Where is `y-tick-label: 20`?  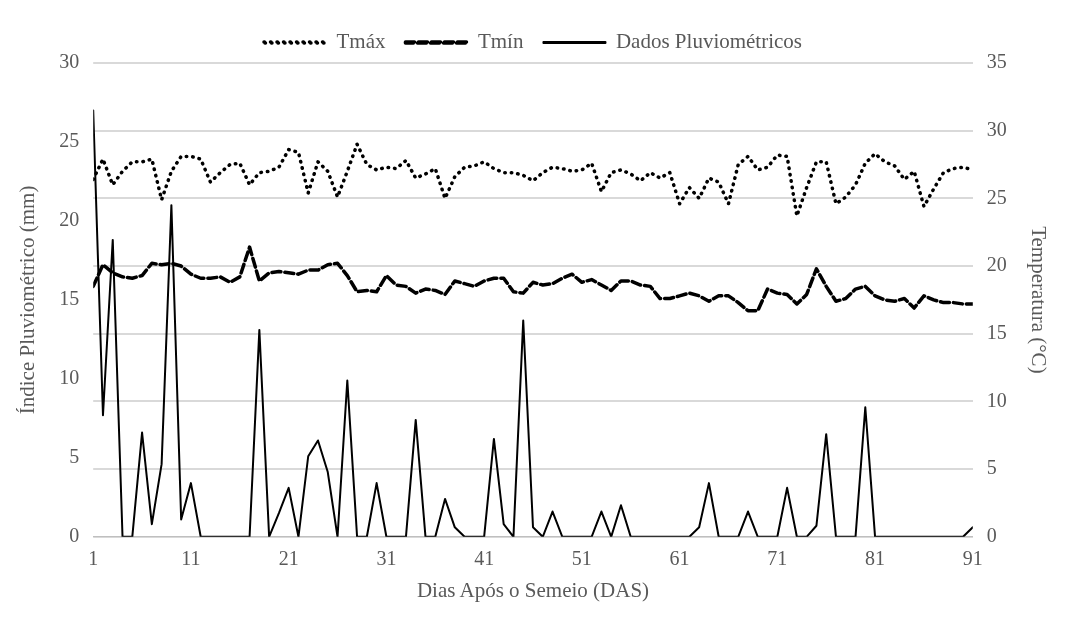 y-tick-label: 20 is located at coordinates (69, 219).